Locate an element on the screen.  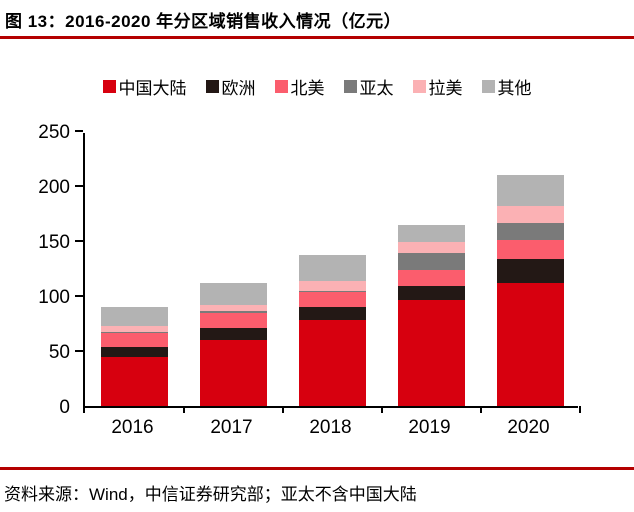
bar-2018 is located at coordinates (332, 330).